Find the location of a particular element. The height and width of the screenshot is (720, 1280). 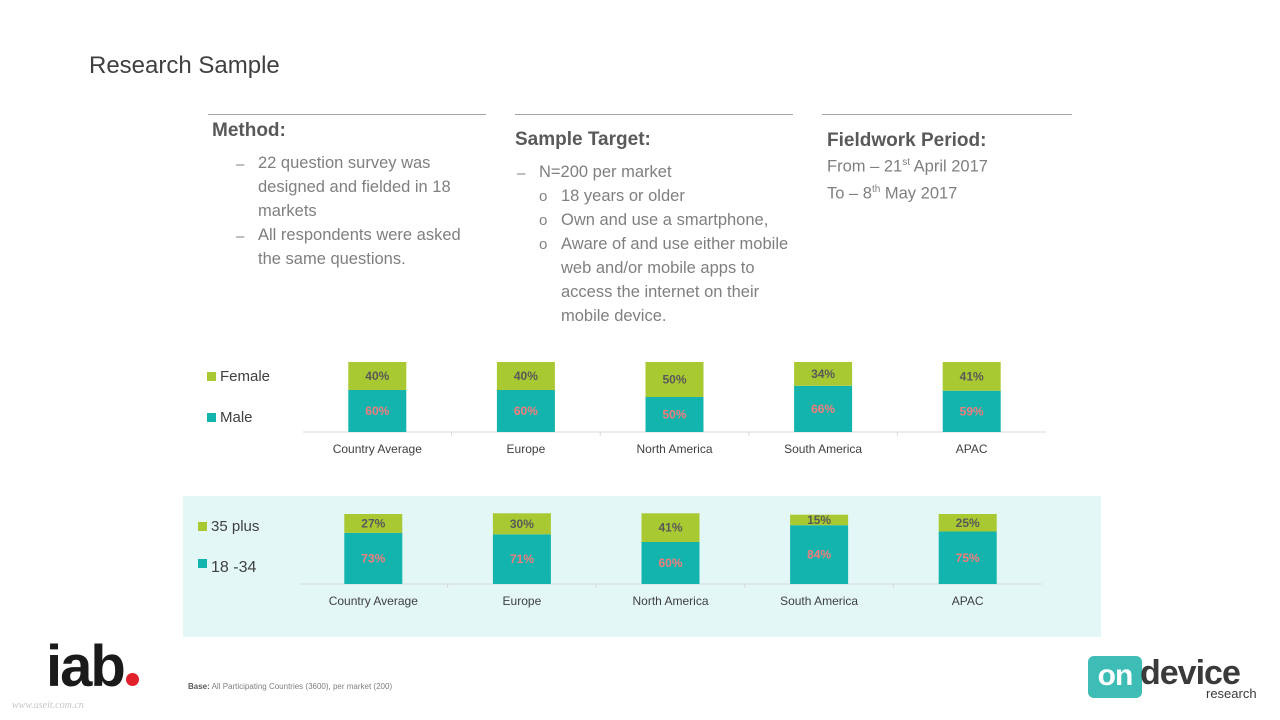

age-category-label: Country Average is located at coordinates (373, 601).